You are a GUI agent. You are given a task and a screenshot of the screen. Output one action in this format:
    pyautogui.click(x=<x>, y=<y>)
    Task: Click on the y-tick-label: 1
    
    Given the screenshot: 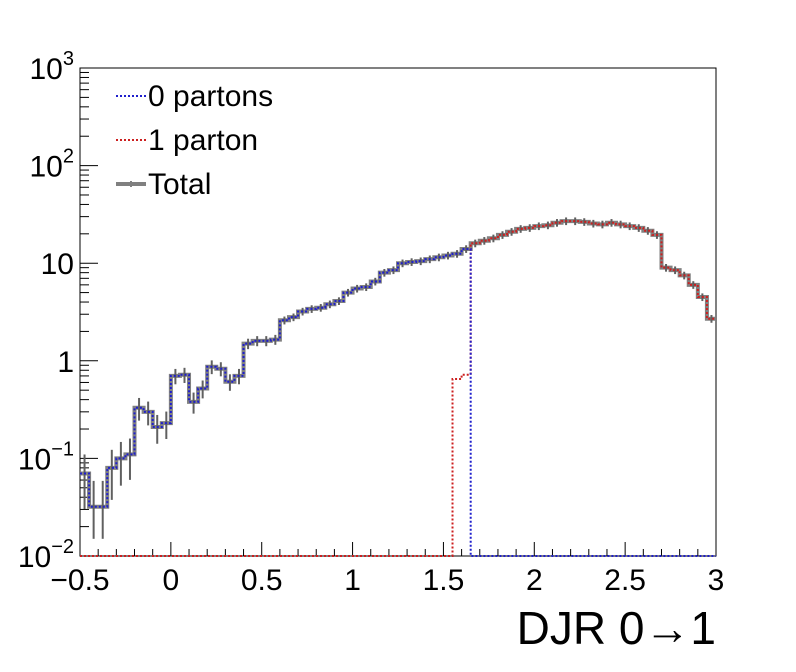 What is the action you would take?
    pyautogui.click(x=65, y=362)
    